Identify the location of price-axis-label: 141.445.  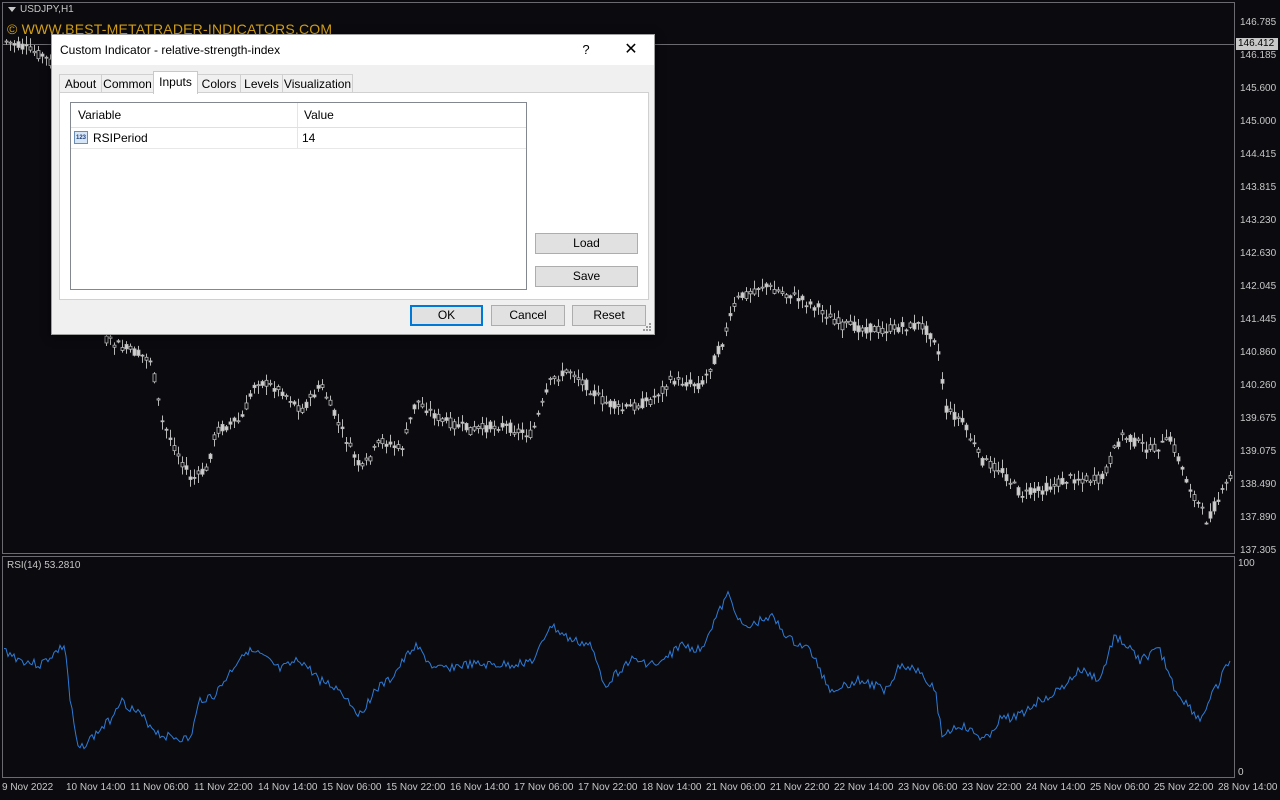
(1258, 319).